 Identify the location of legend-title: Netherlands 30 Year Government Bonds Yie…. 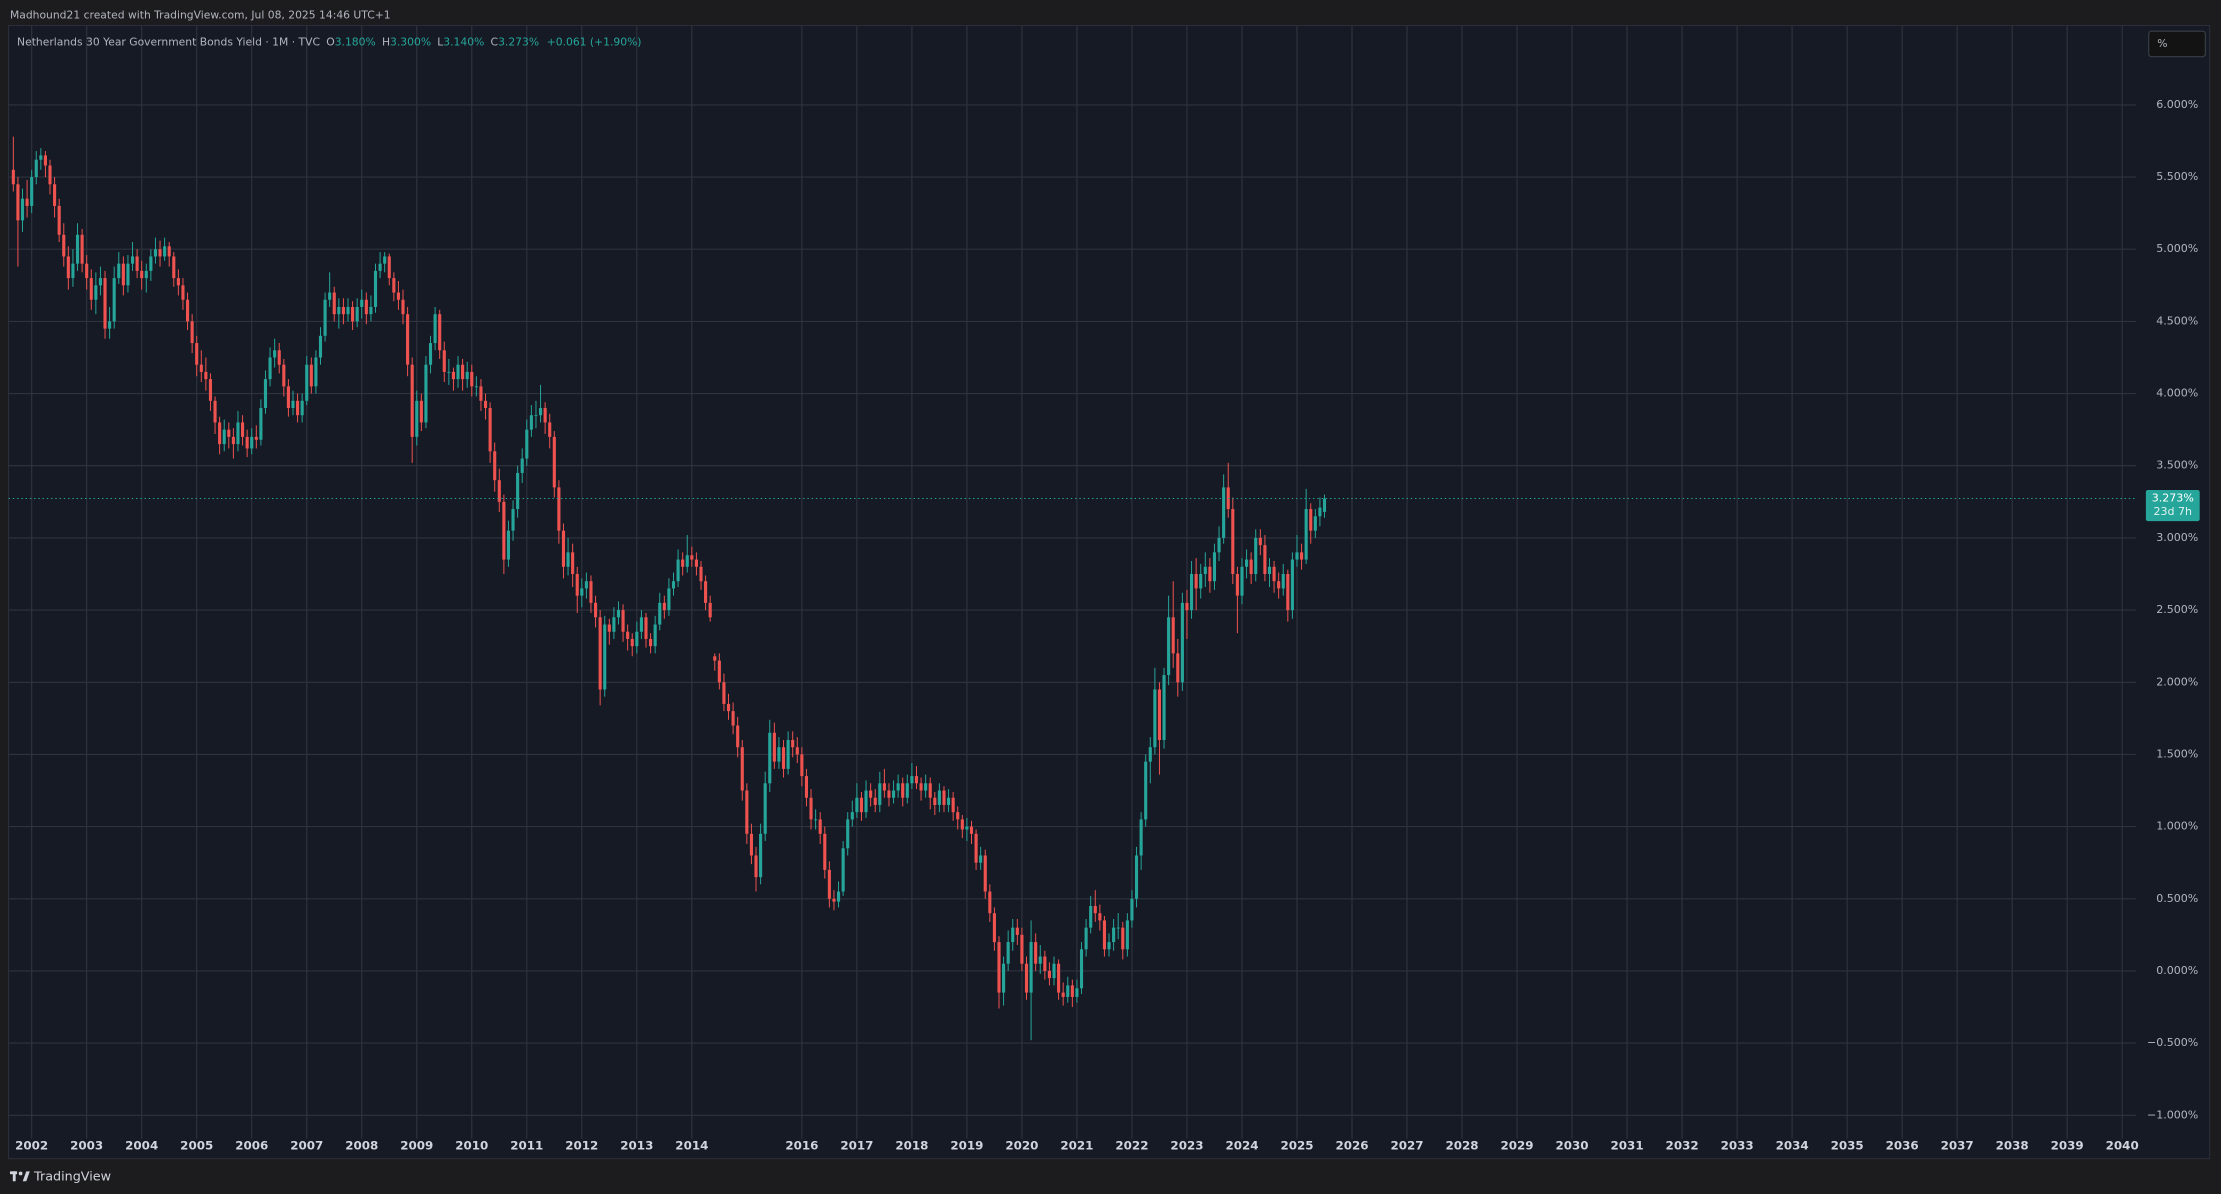
(168, 41).